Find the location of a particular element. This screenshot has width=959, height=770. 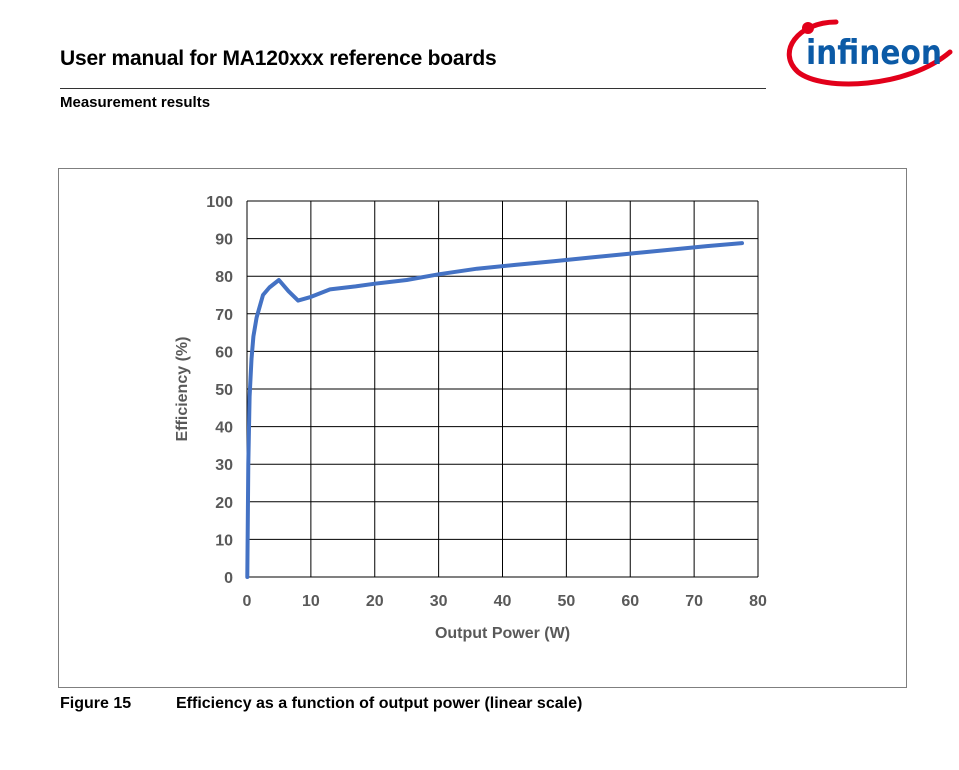

x-tick-label: 30 is located at coordinates (439, 601).